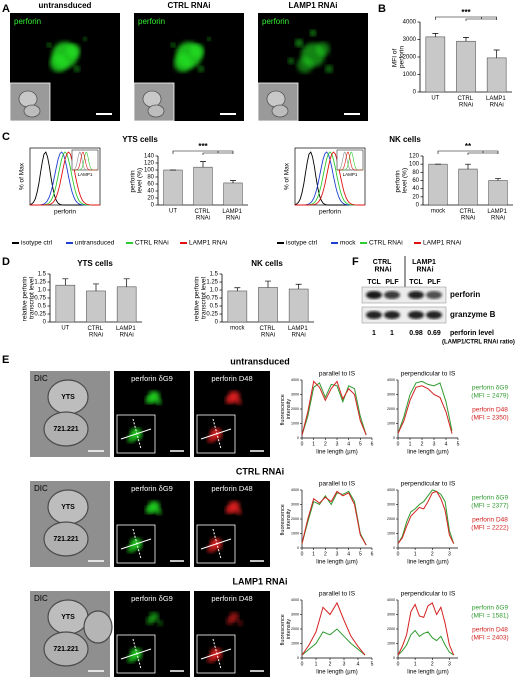 This screenshot has height=682, width=520. Describe the element at coordinates (22, 176) in the screenshot. I see `y-axis-label: % of Max` at that location.